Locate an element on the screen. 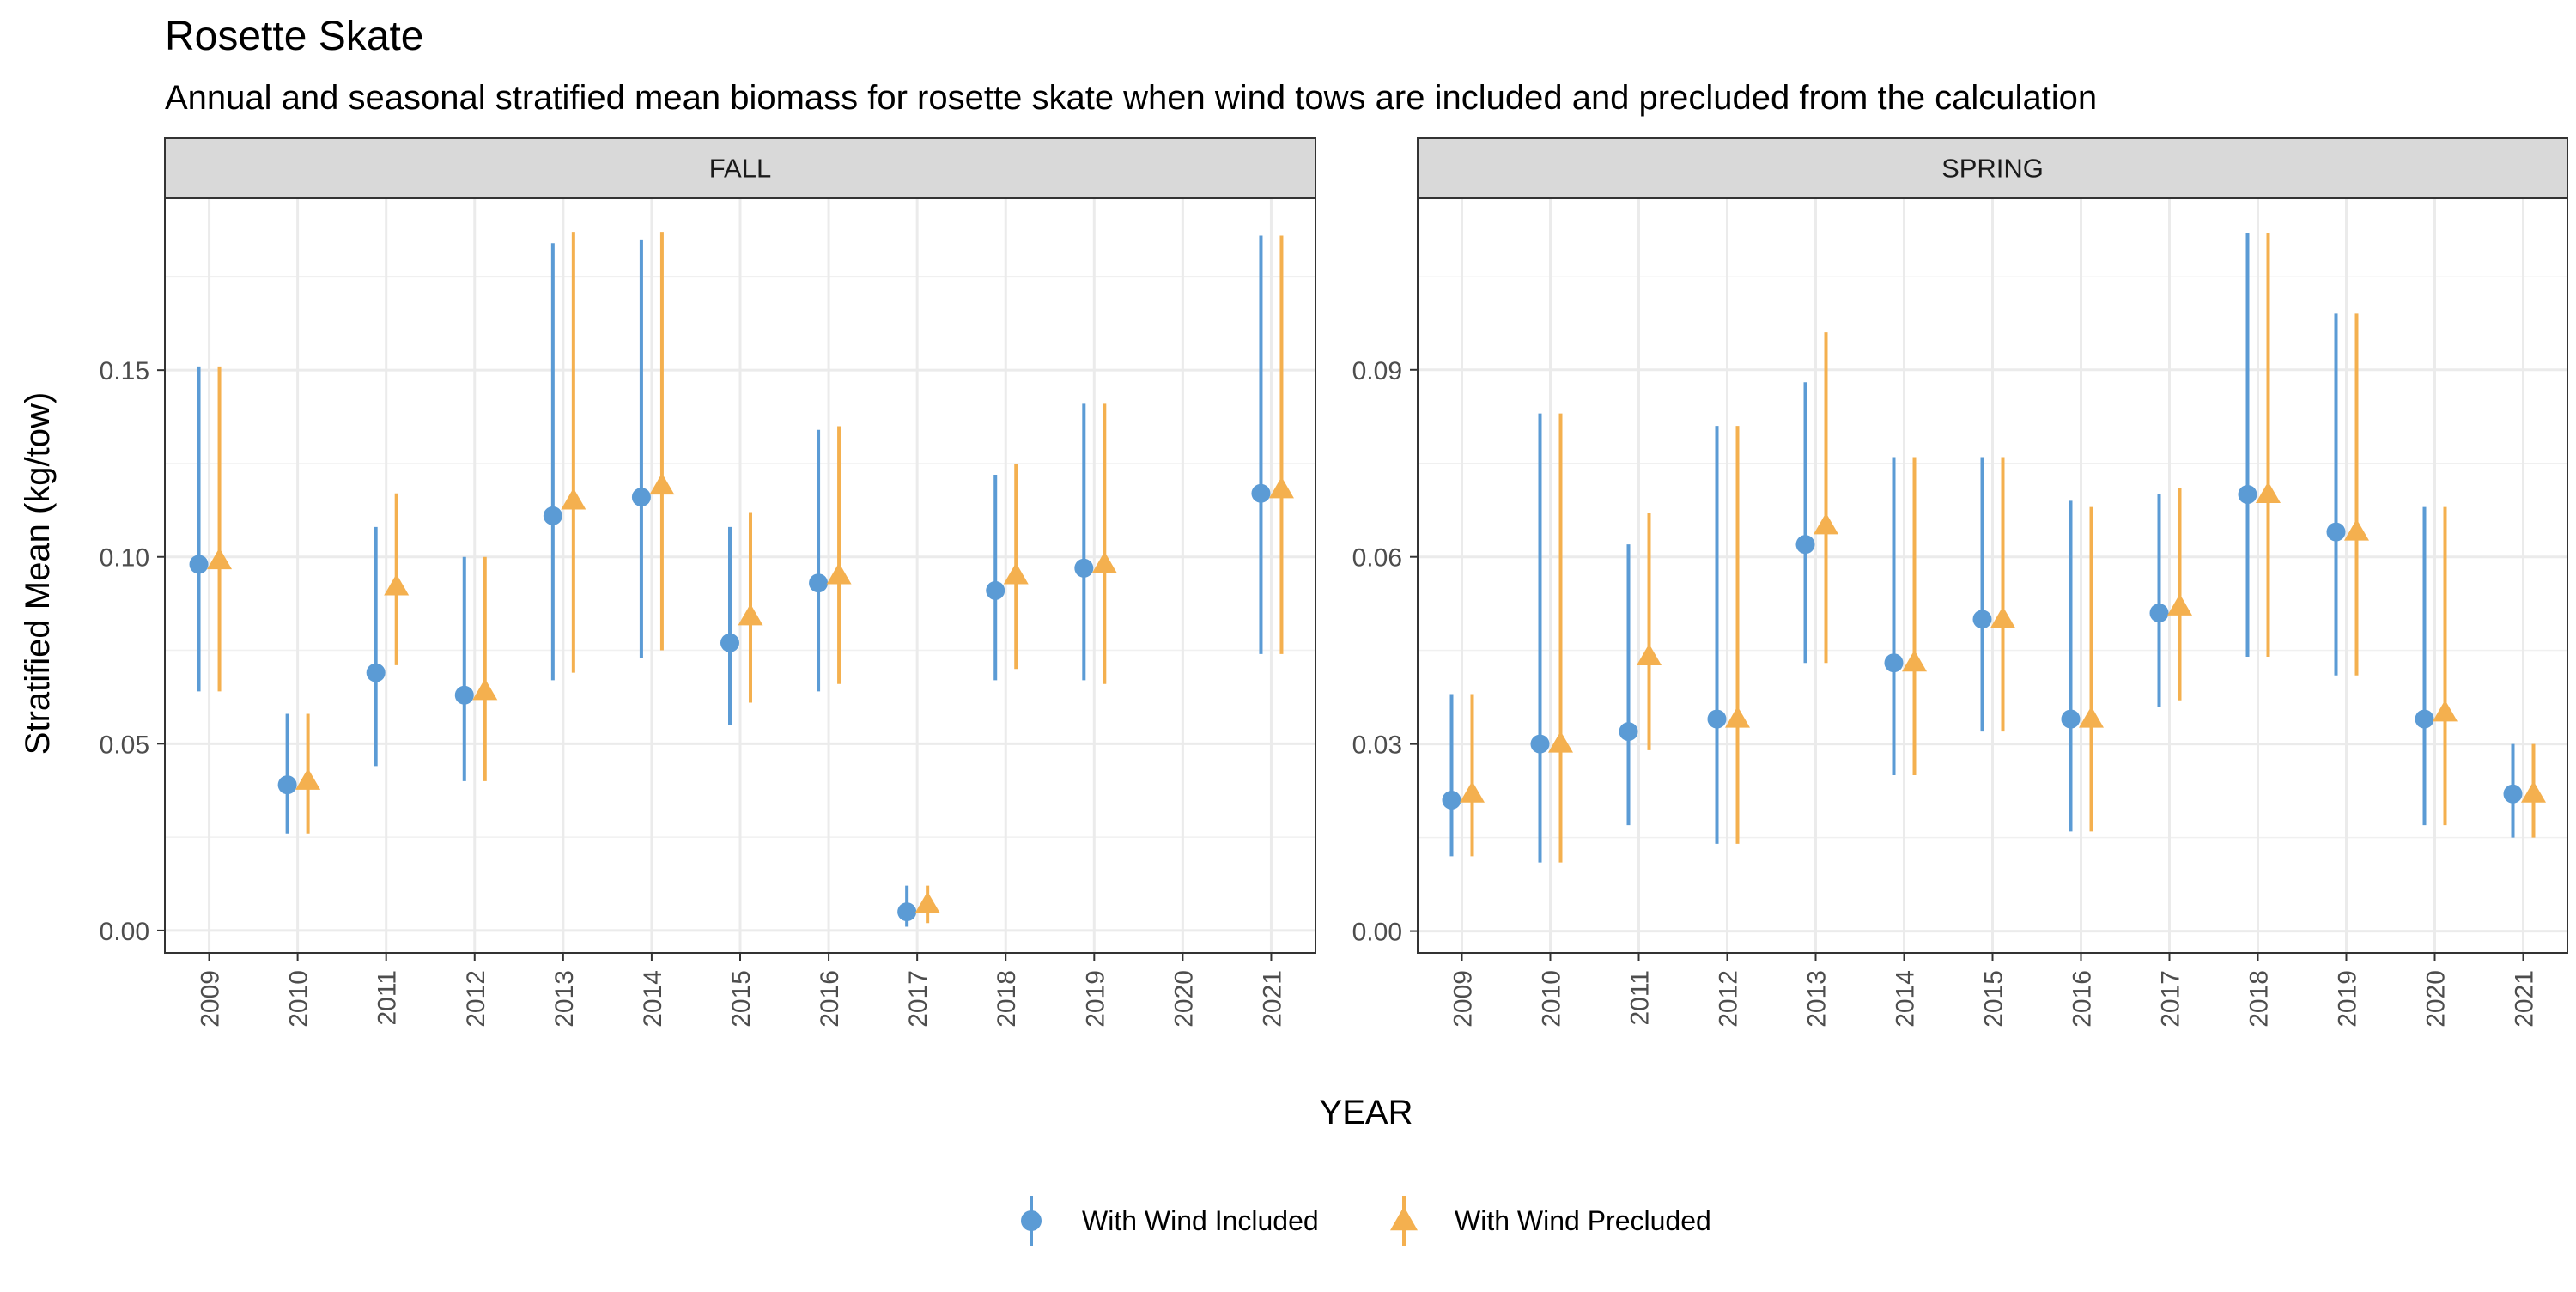  y-tick-label: 0.06 is located at coordinates (1377, 558).